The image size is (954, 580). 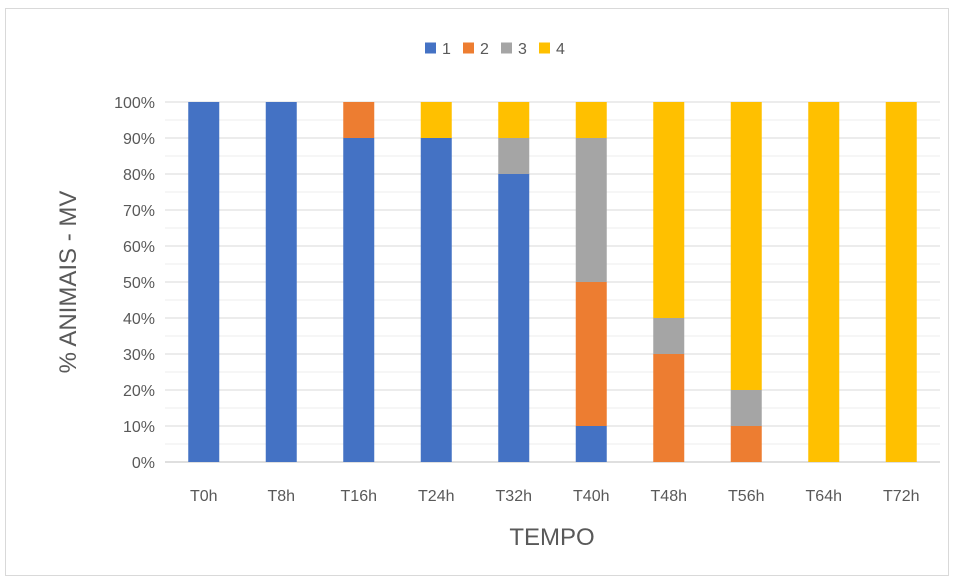 I want to click on y-tick-label: 80%, so click(x=139, y=175).